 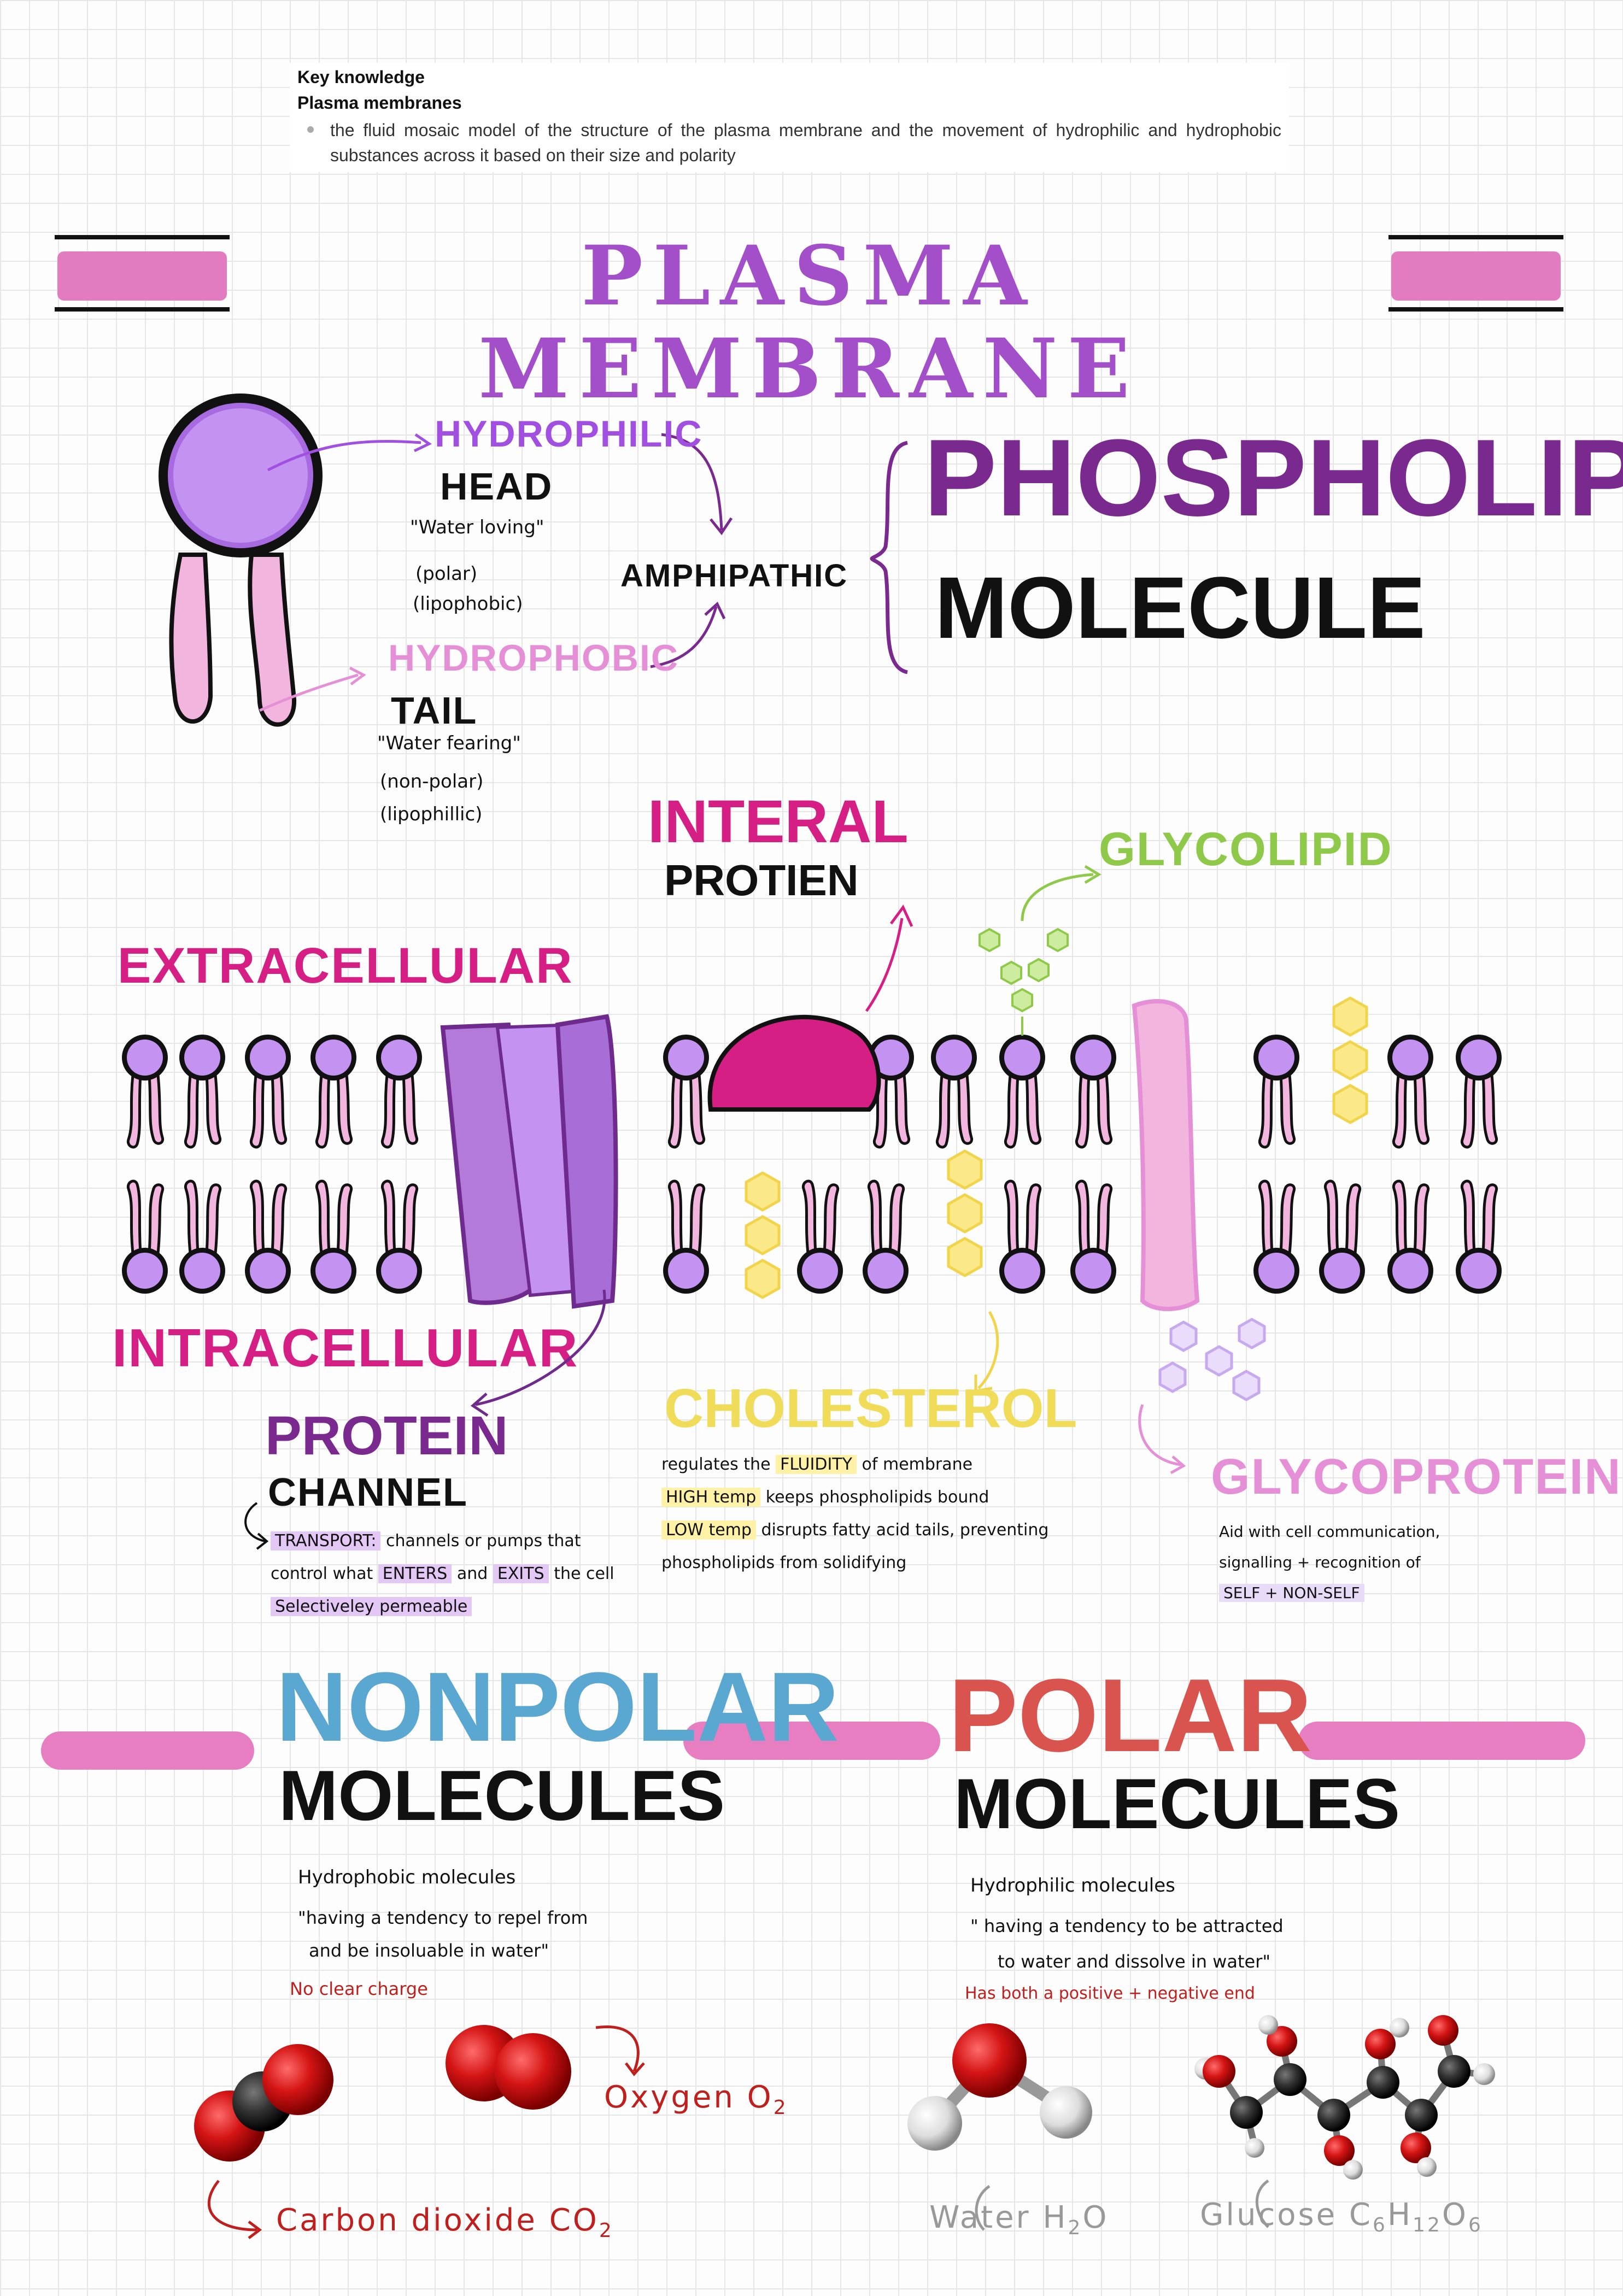 What do you see at coordinates (1110, 1994) in the screenshot?
I see `polar-b3: Has both a positive + negative end` at bounding box center [1110, 1994].